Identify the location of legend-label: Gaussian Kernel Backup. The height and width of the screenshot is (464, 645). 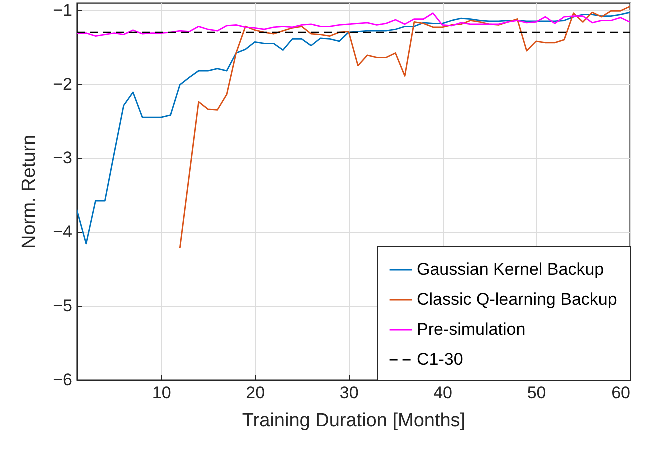
(510, 269).